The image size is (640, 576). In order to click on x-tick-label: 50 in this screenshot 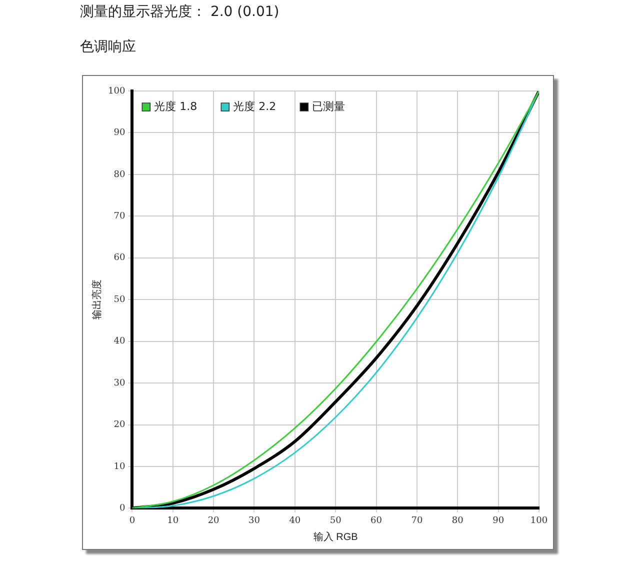, I will do `click(336, 521)`.